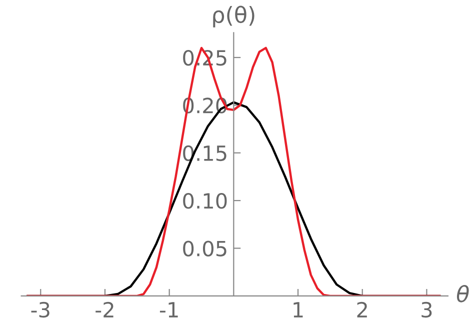  Describe the element at coordinates (298, 310) in the screenshot. I see `x-tick-label: 1` at that location.